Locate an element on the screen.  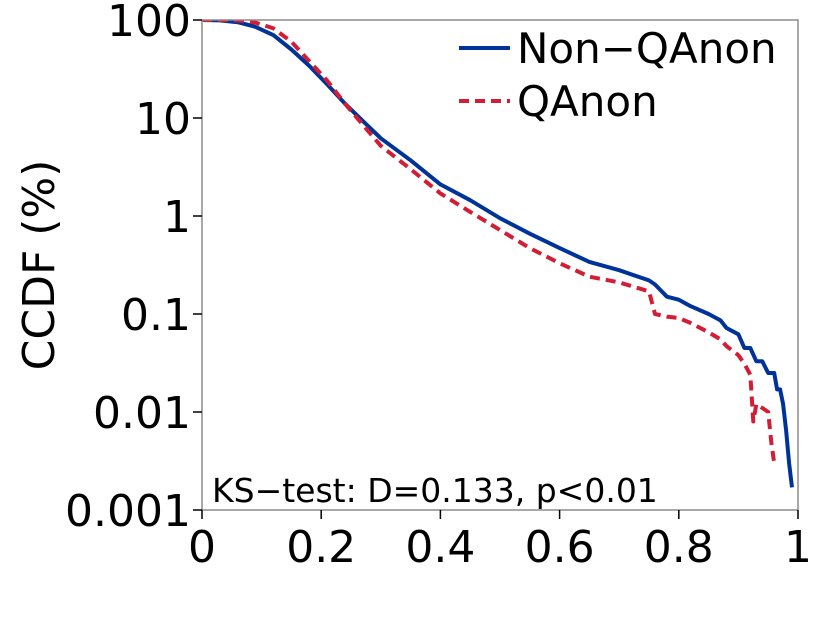
legend-label-qanon: QAnon is located at coordinates (587, 101).